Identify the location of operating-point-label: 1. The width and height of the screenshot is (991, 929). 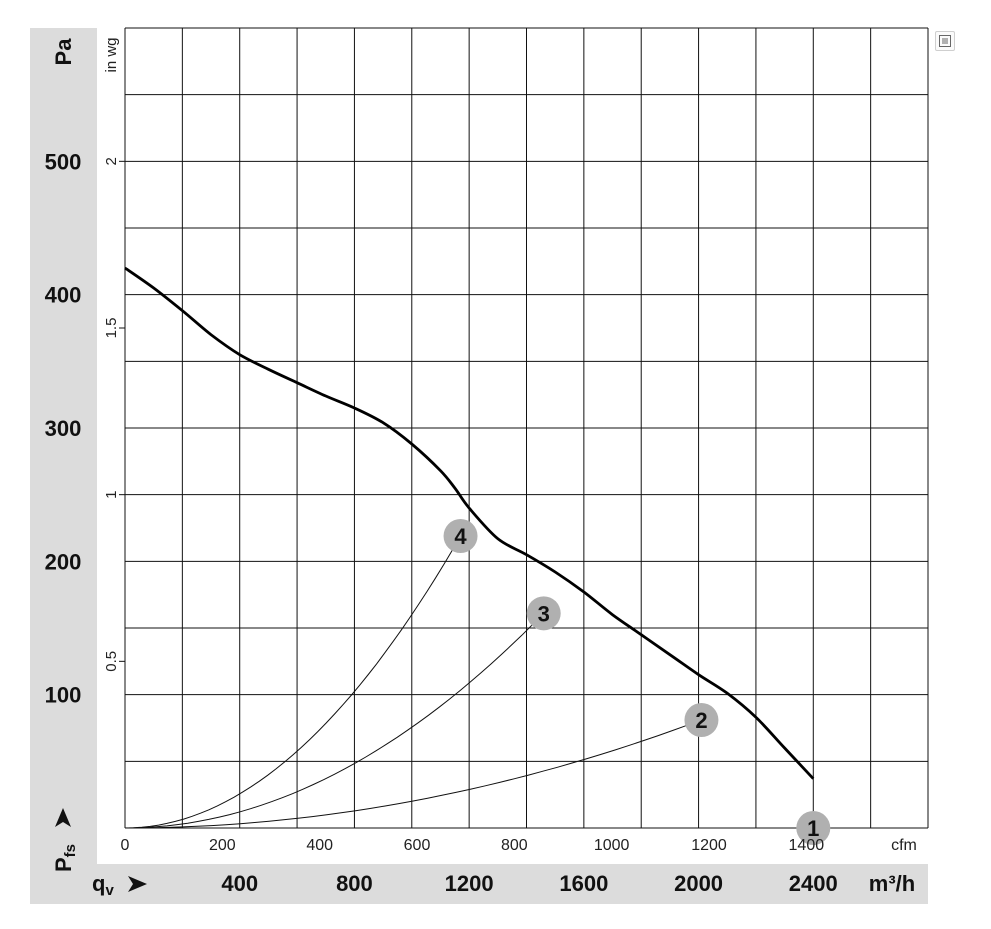
(813, 828).